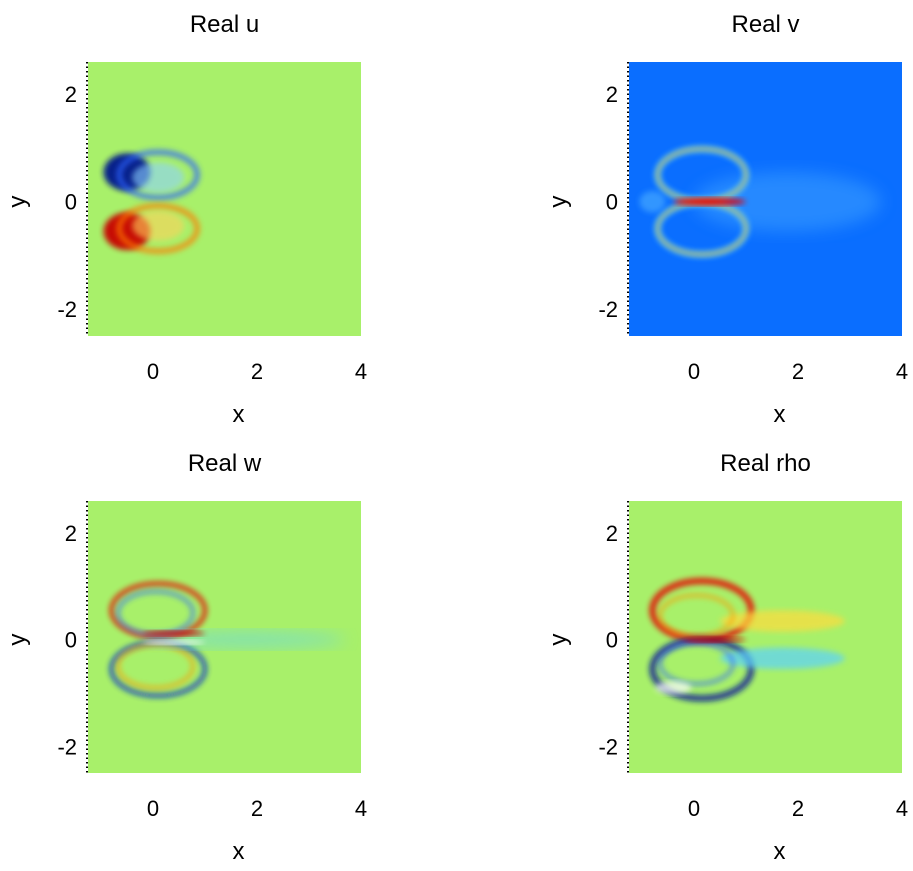 The height and width of the screenshot is (871, 913). I want to click on chart-title: Real rho, so click(765, 463).